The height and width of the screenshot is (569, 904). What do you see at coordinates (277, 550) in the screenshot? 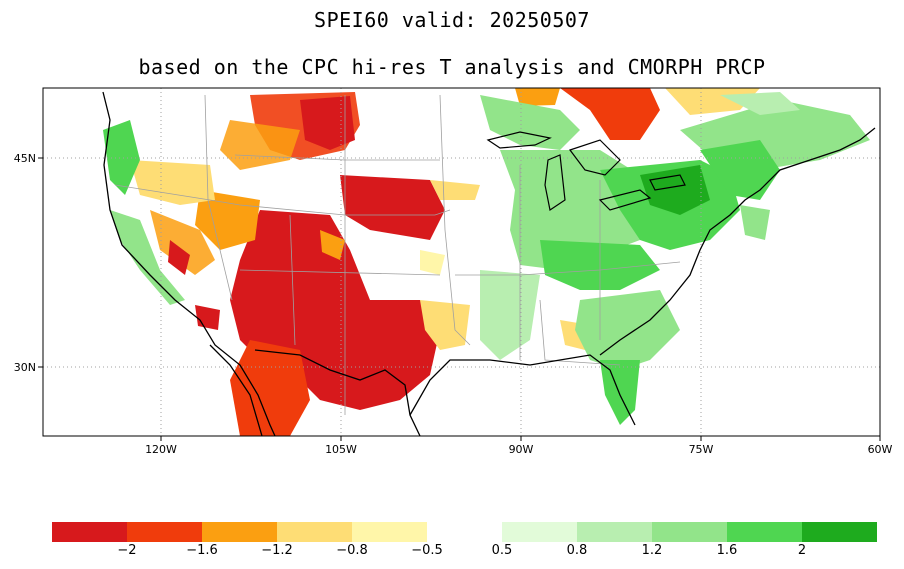
I see `colorbar-tick-label: −1.2` at bounding box center [277, 550].